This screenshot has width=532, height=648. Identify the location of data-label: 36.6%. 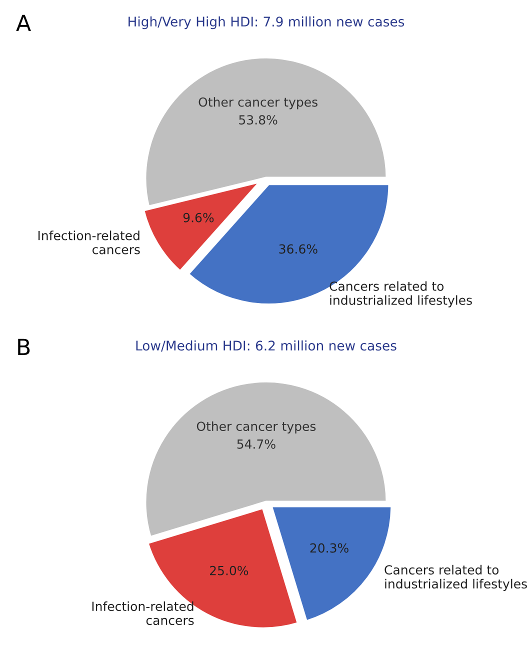
(298, 249).